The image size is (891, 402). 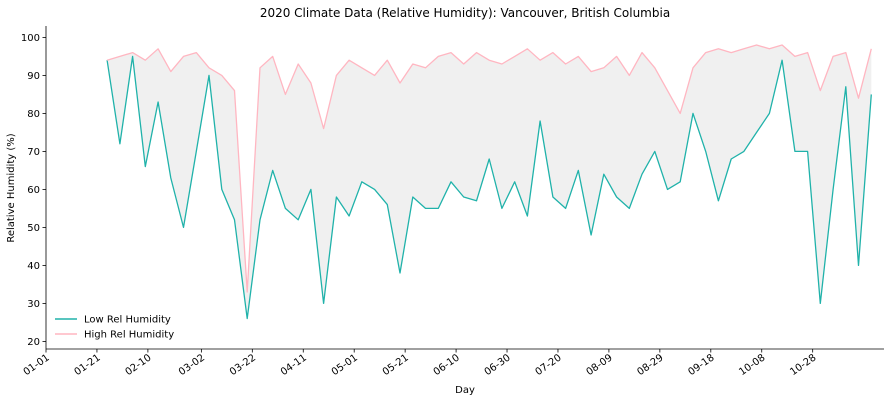 What do you see at coordinates (88, 365) in the screenshot?
I see `x-tick-label: 01-21` at bounding box center [88, 365].